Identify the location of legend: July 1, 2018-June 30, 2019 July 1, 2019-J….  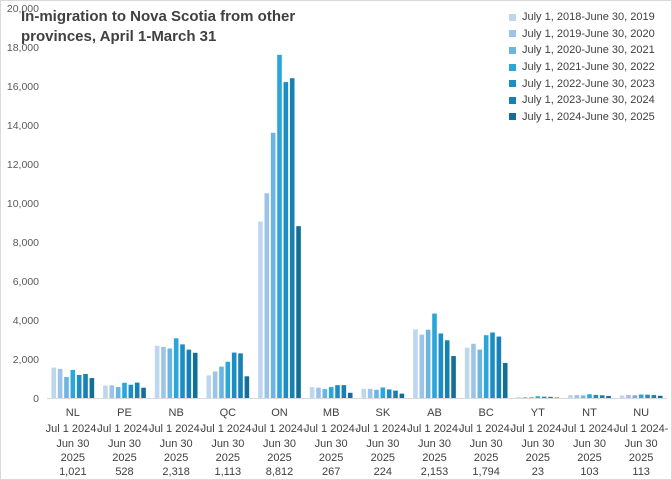
(582, 67).